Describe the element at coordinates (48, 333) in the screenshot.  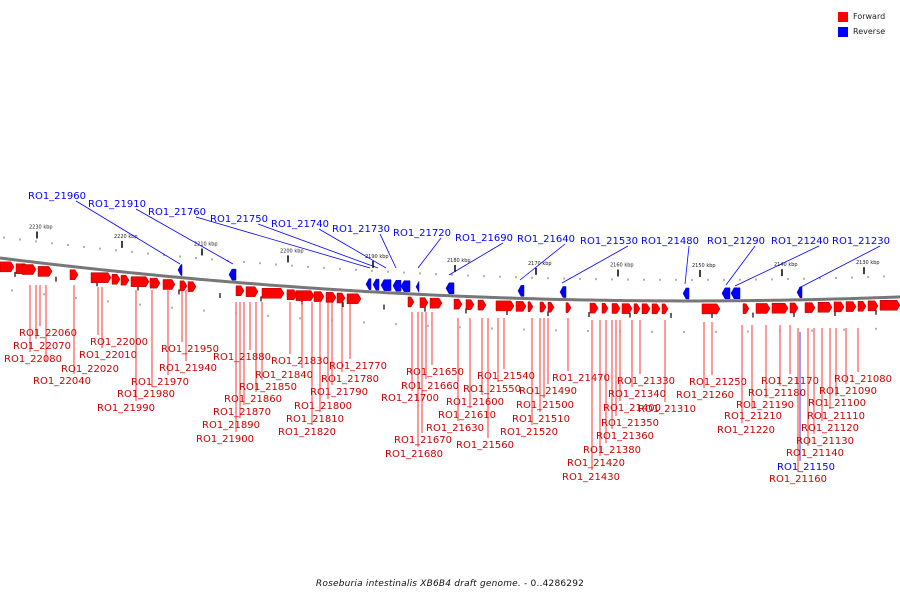
I see `forward-gene-label: RO1_22060` at that location.